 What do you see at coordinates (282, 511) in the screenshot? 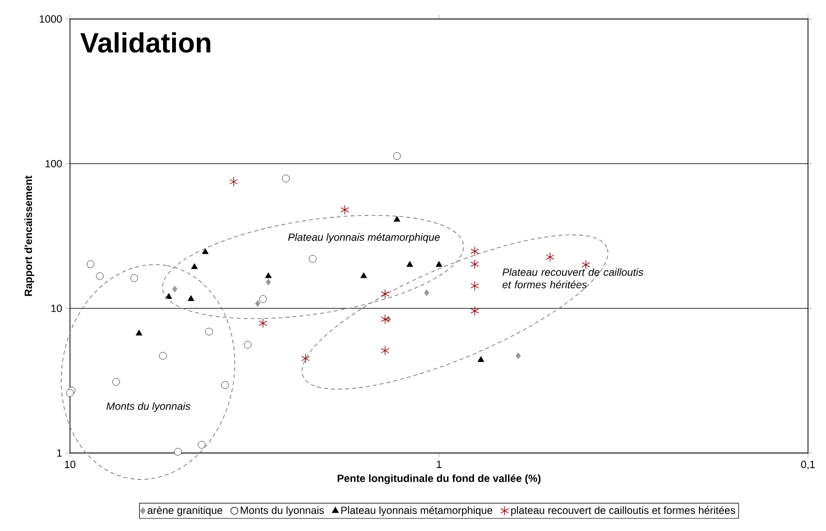
I see `legend-label: Monts du lyonnais` at bounding box center [282, 511].